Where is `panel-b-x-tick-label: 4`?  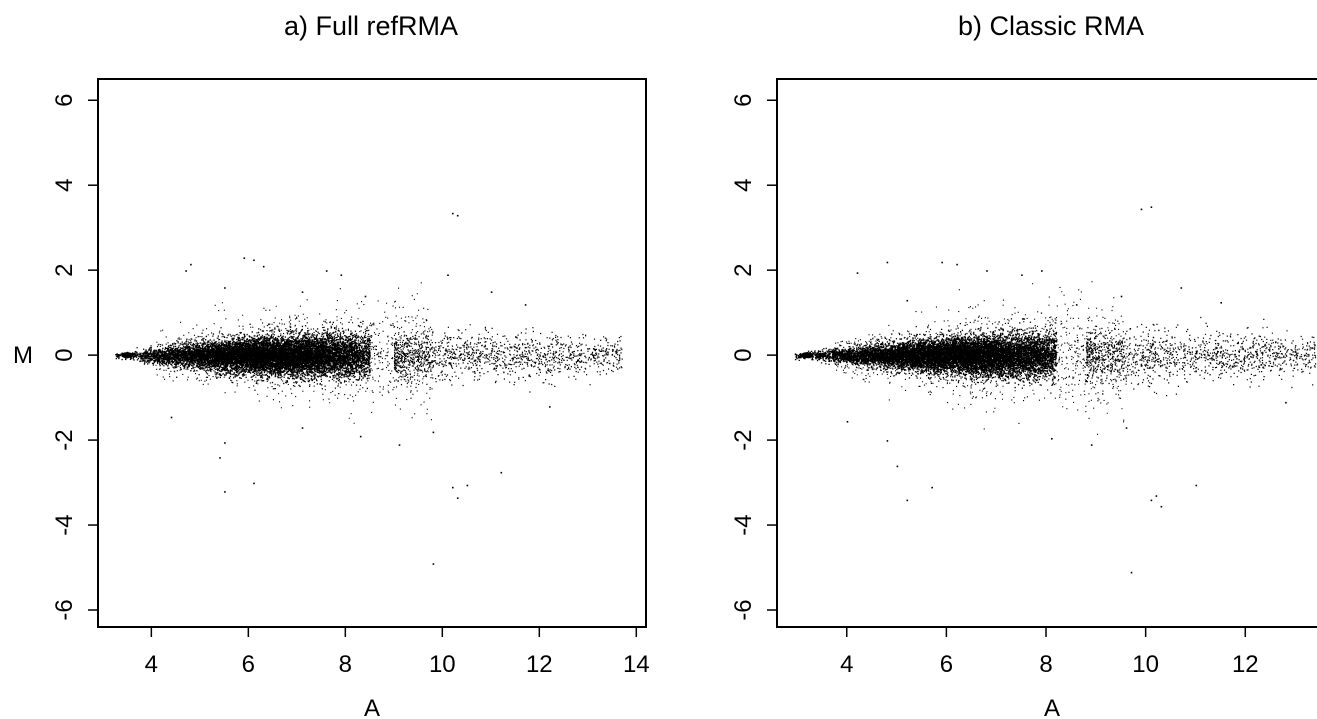
panel-b-x-tick-label: 4 is located at coordinates (846, 664).